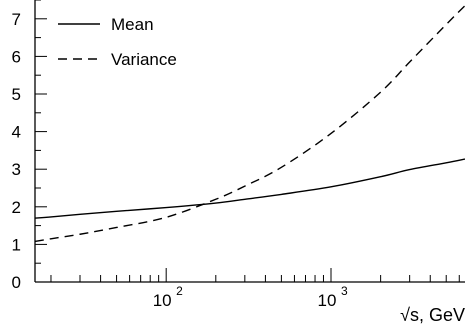 The image size is (465, 333). Describe the element at coordinates (16, 94) in the screenshot. I see `y-tick-label: 5` at that location.